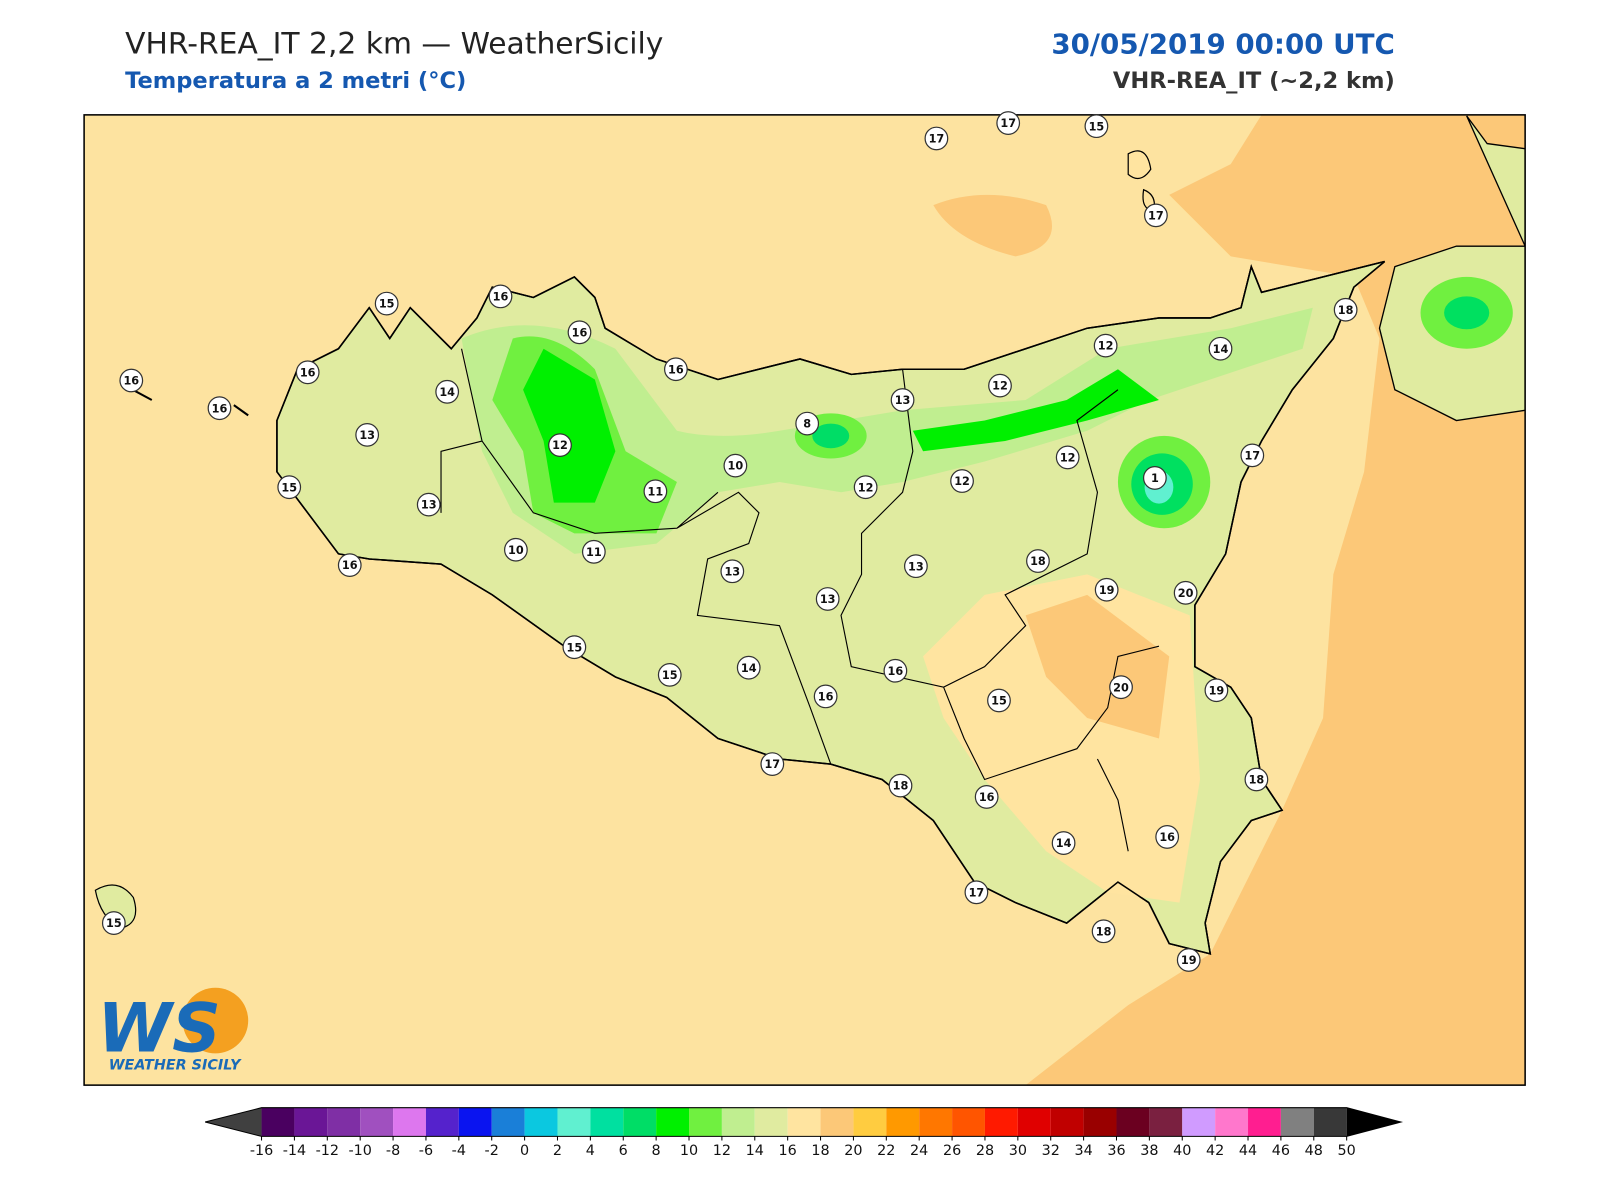 This screenshot has width=1600, height=1204. Describe the element at coordinates (1281, 1151) in the screenshot. I see `colorbar-tick-label: 46` at that location.